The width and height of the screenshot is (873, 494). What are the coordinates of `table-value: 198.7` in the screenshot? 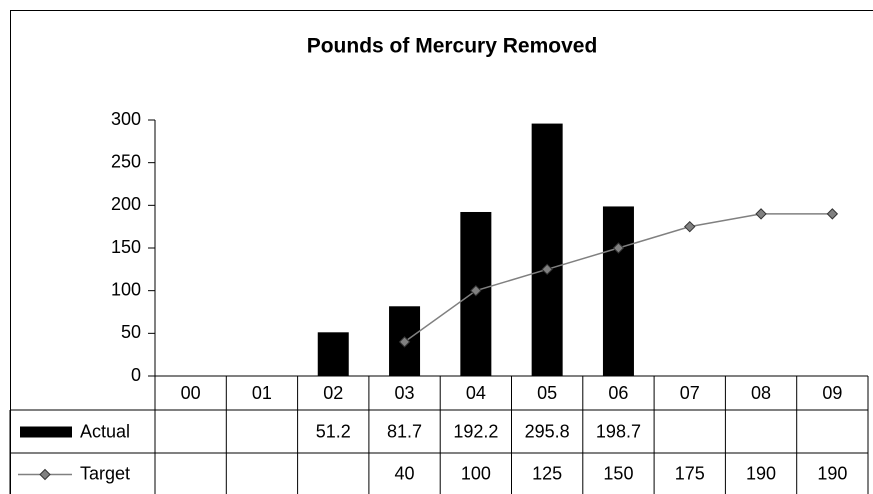 It's located at (618, 431).